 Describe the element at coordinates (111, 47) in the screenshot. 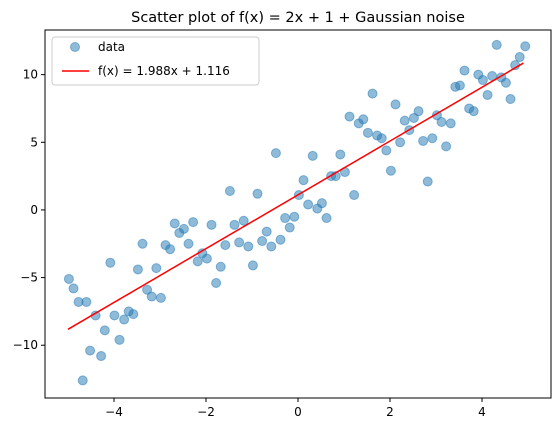

I see `legend-data-label: data` at that location.